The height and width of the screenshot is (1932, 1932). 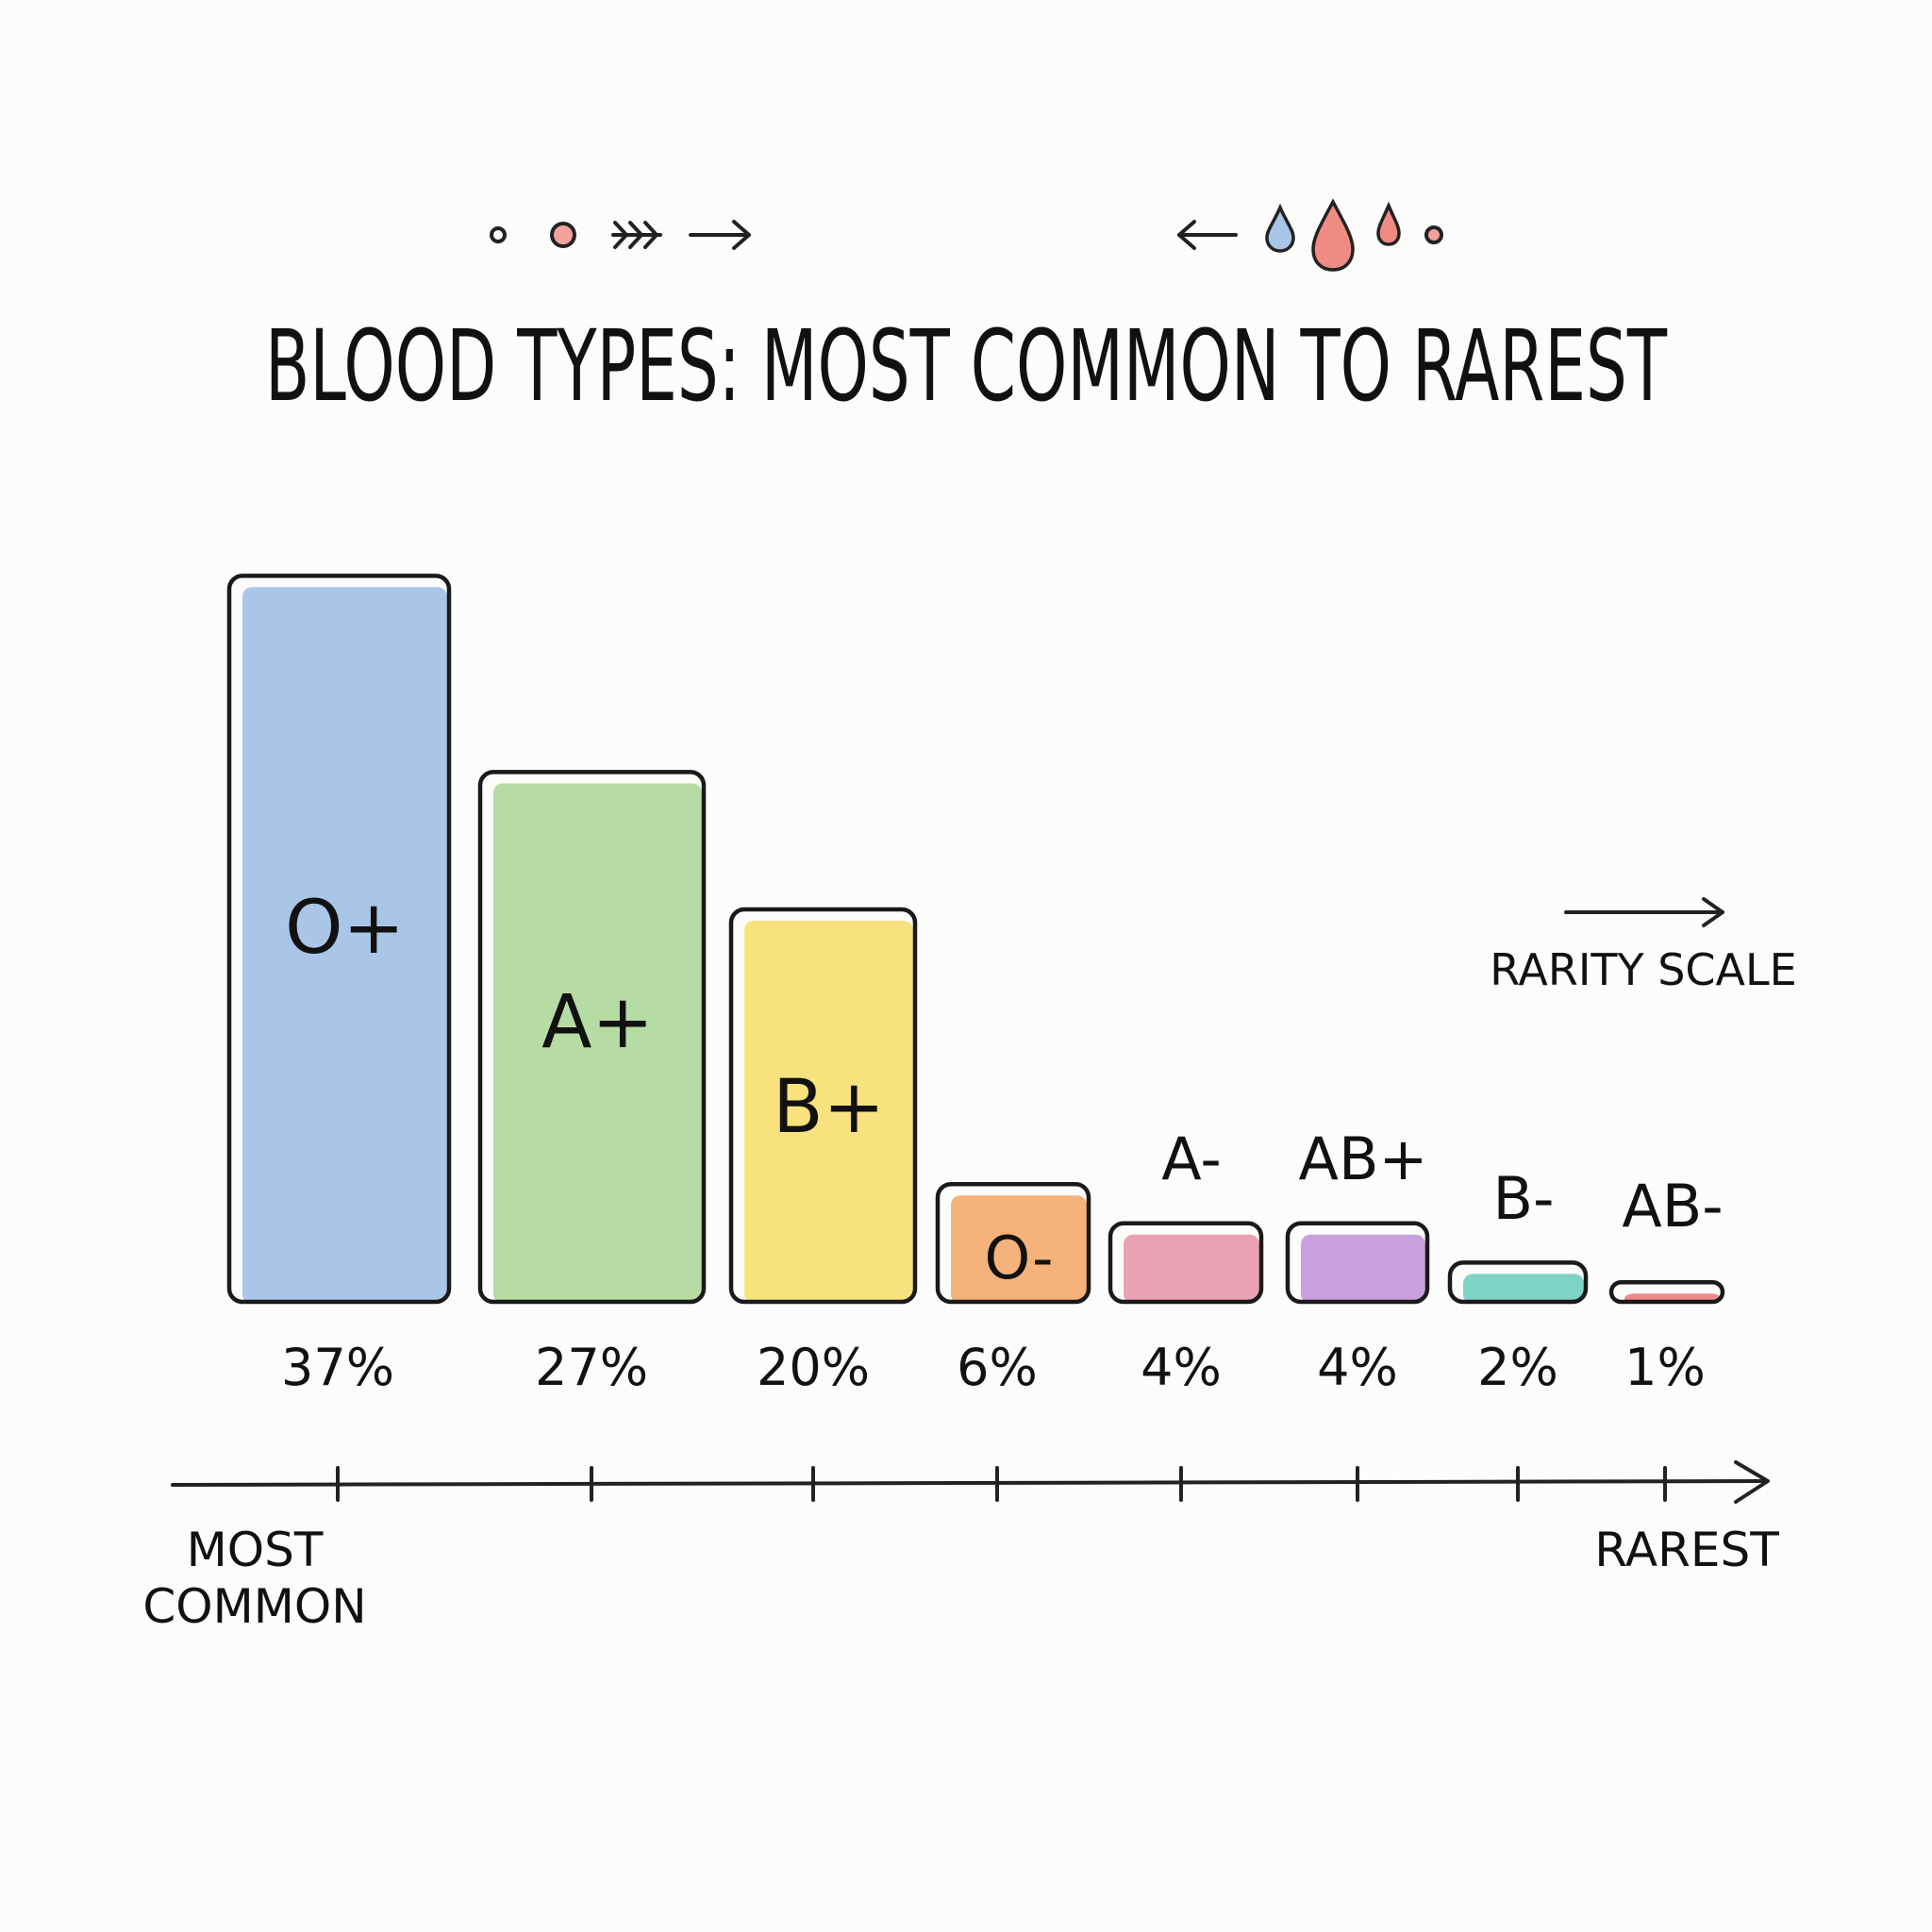 I want to click on bar-group-1: O+, so click(x=339, y=940).